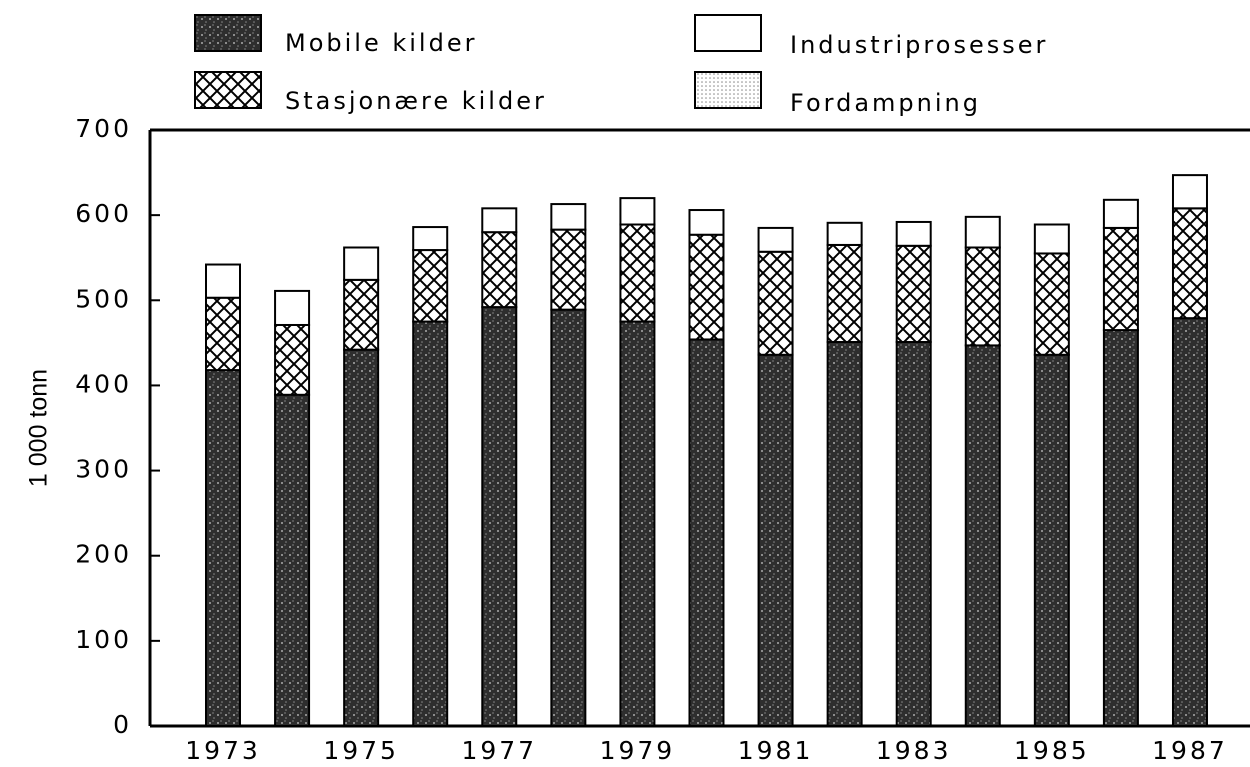 The width and height of the screenshot is (1250, 767). What do you see at coordinates (885, 103) in the screenshot?
I see `legend-label: Fordampning` at bounding box center [885, 103].